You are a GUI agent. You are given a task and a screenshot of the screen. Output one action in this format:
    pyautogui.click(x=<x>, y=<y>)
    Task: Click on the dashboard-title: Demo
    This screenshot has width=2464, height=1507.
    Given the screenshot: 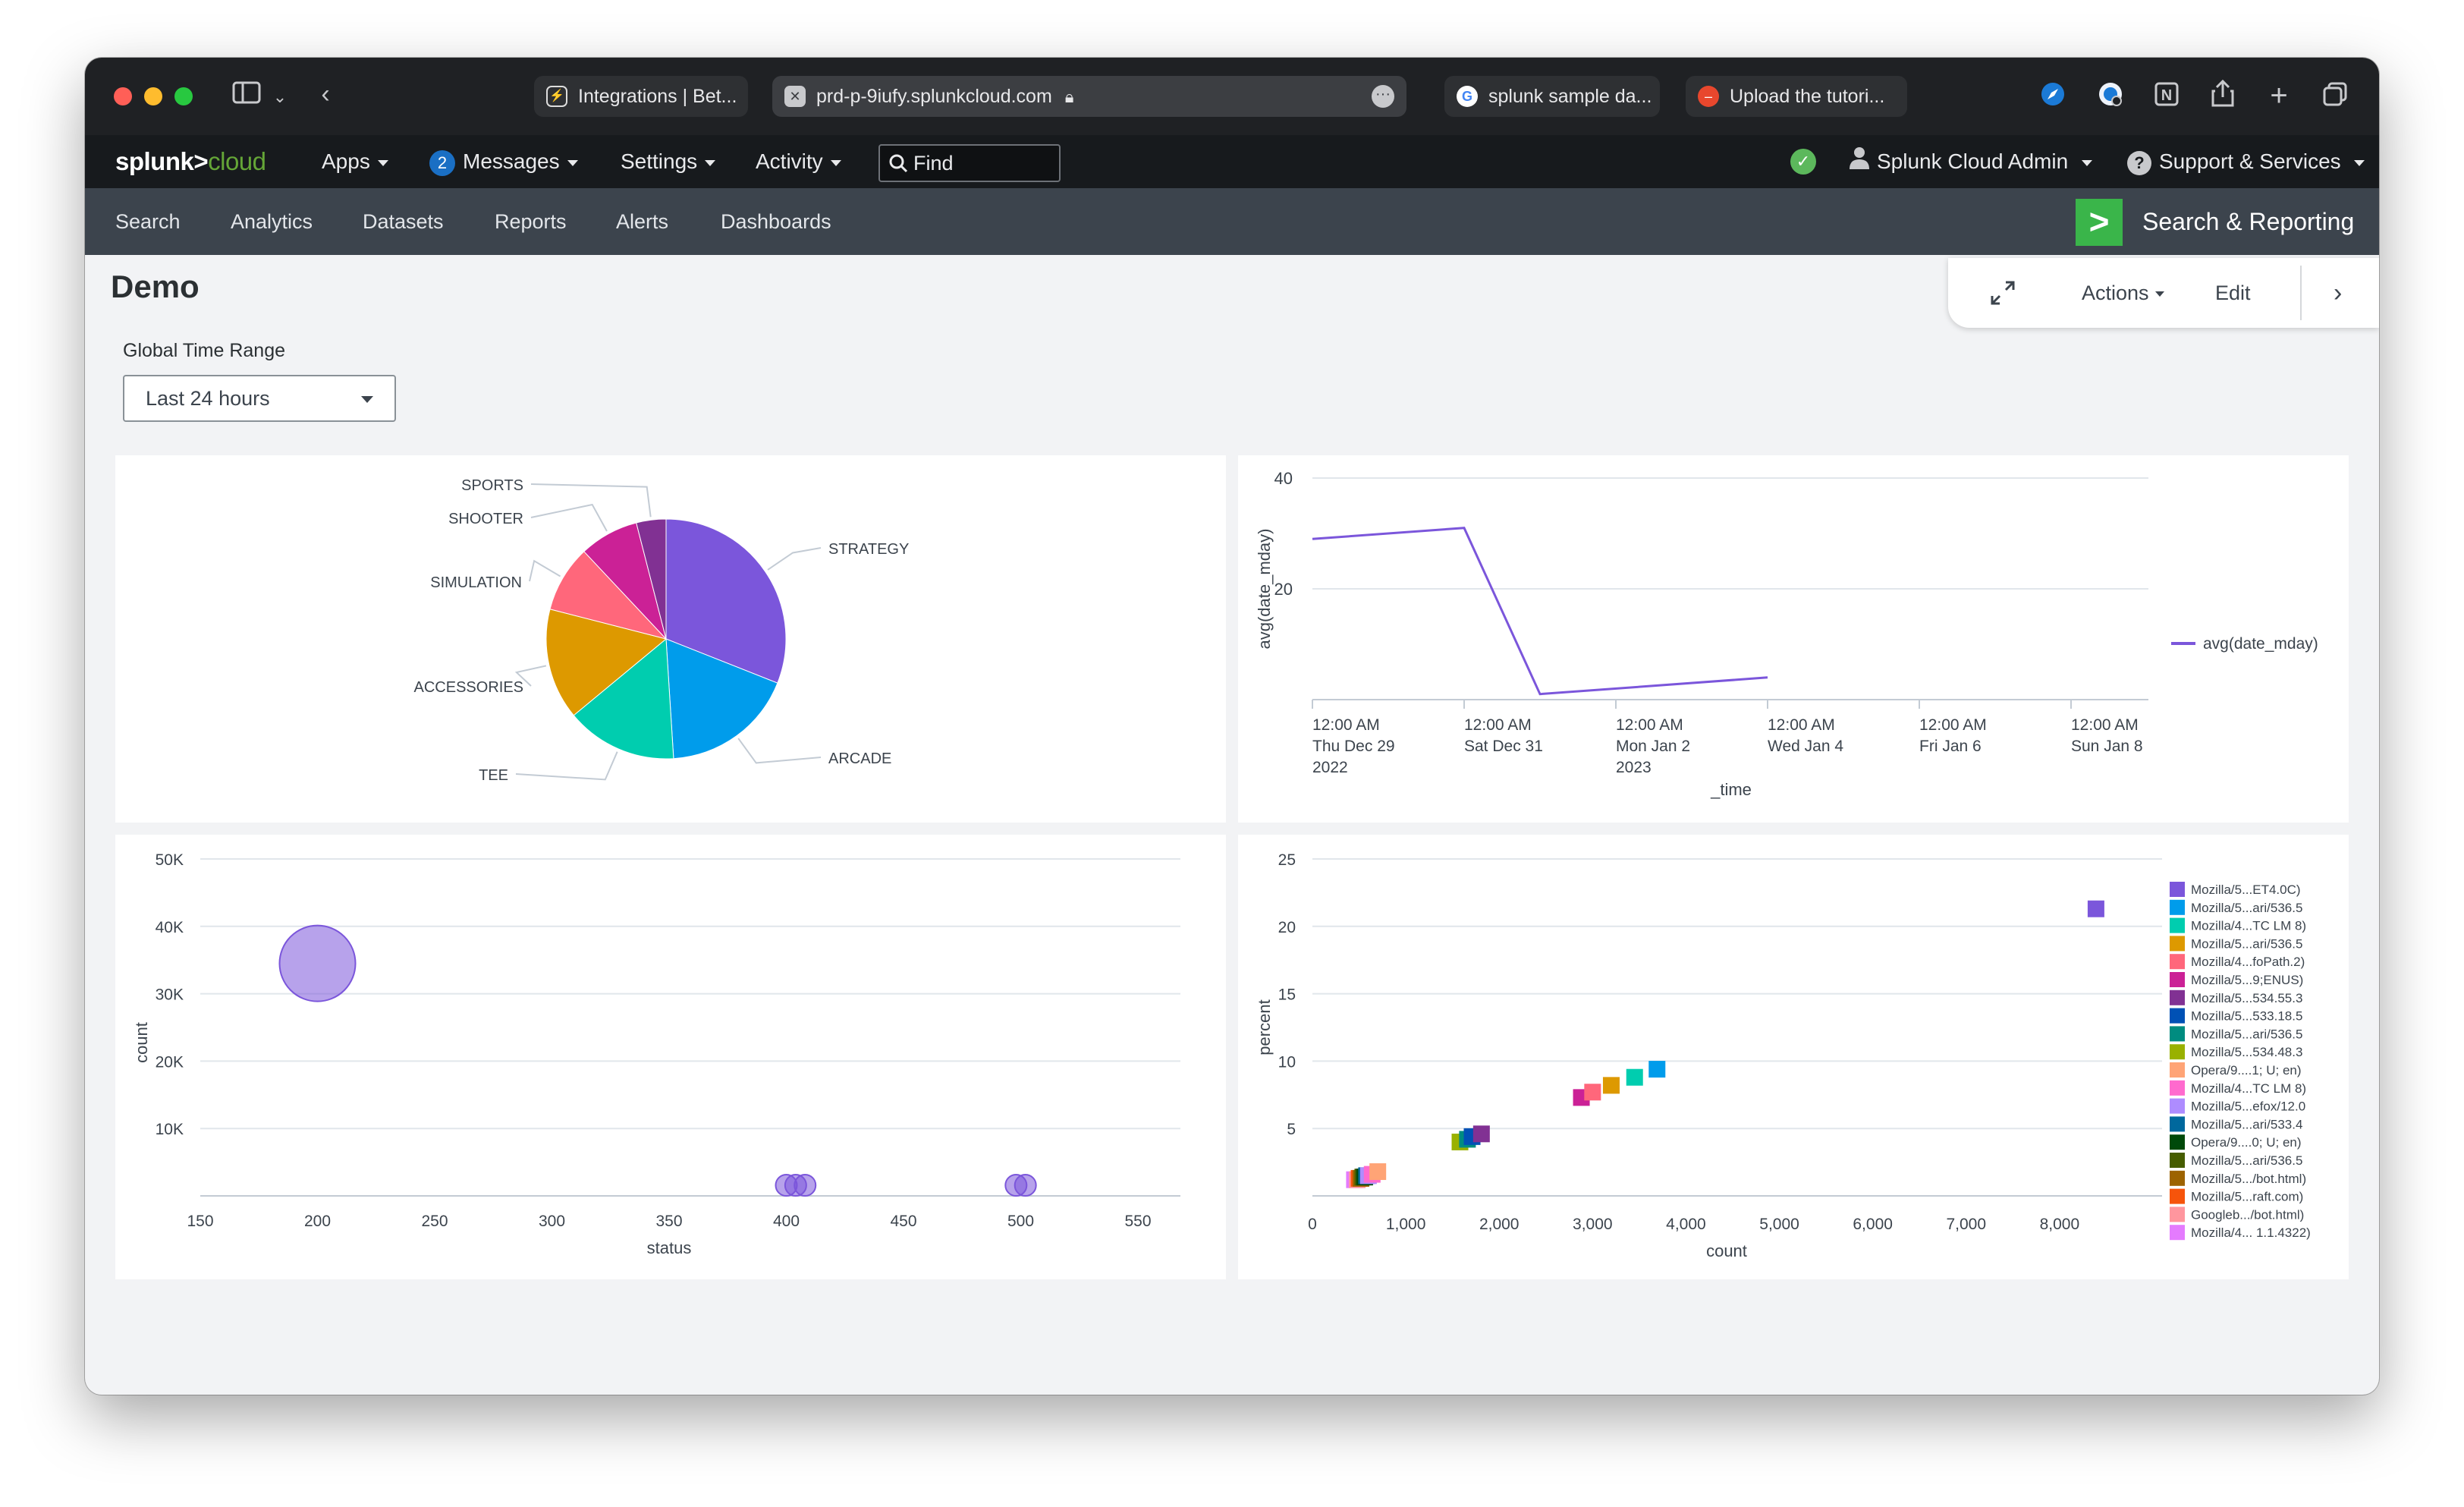 What is the action you would take?
    pyautogui.click(x=155, y=286)
    